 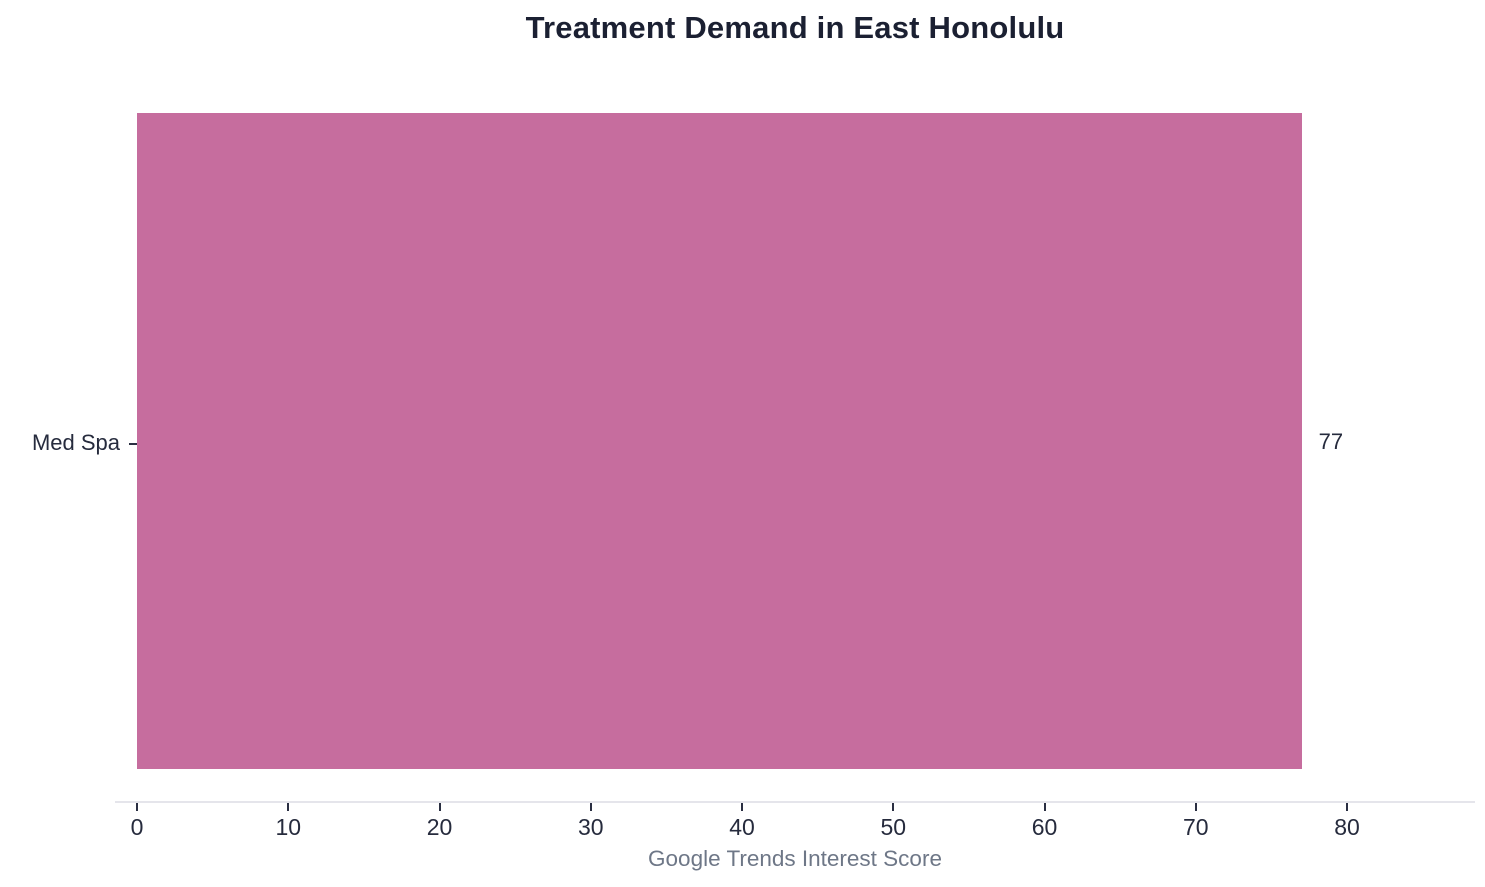 I want to click on x-axis-title: Google Trends Interest Score, so click(x=795, y=858).